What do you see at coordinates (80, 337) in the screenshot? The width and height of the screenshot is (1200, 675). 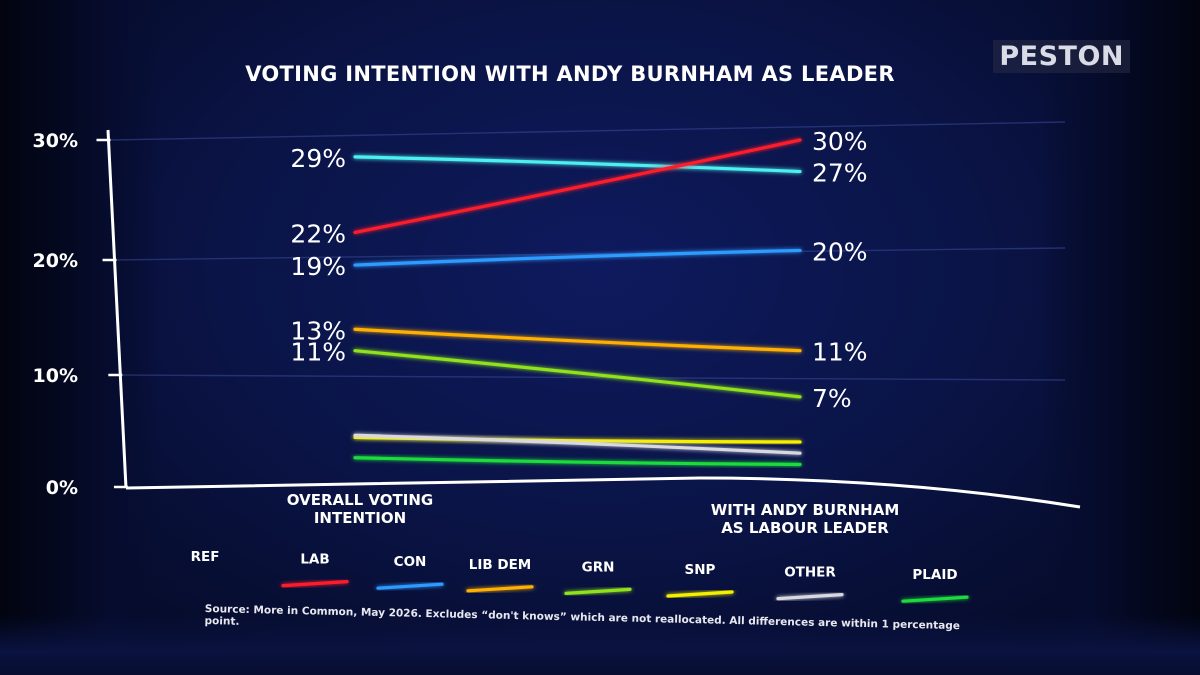 I see `studio-edge-left` at bounding box center [80, 337].